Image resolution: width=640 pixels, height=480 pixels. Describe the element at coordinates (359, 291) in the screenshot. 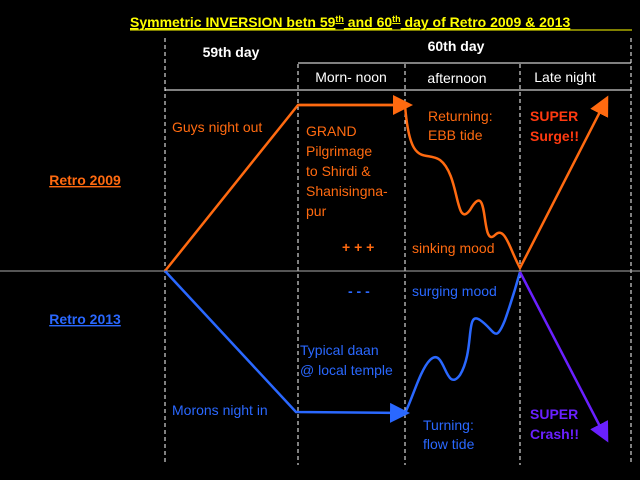

I see `annotation: - - -` at that location.